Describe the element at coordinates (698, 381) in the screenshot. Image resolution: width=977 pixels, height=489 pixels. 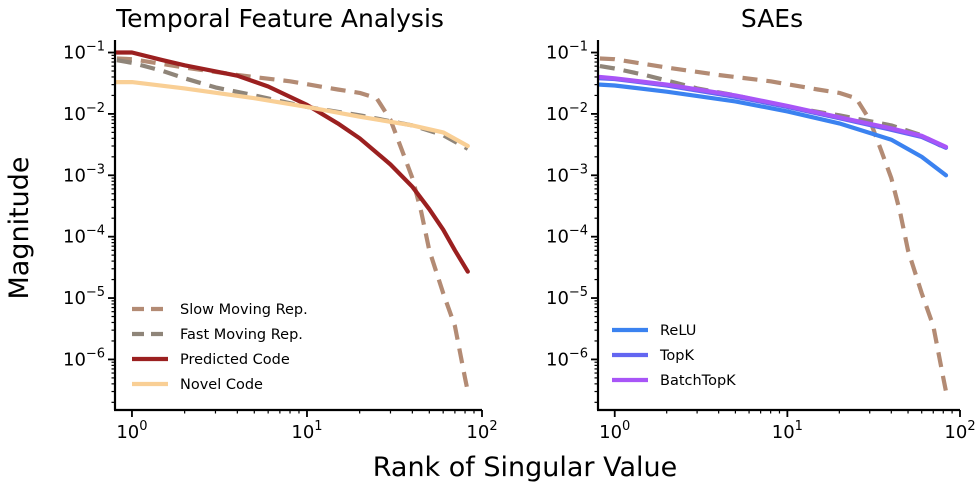
I see `legend-label: BatchTopK` at that location.